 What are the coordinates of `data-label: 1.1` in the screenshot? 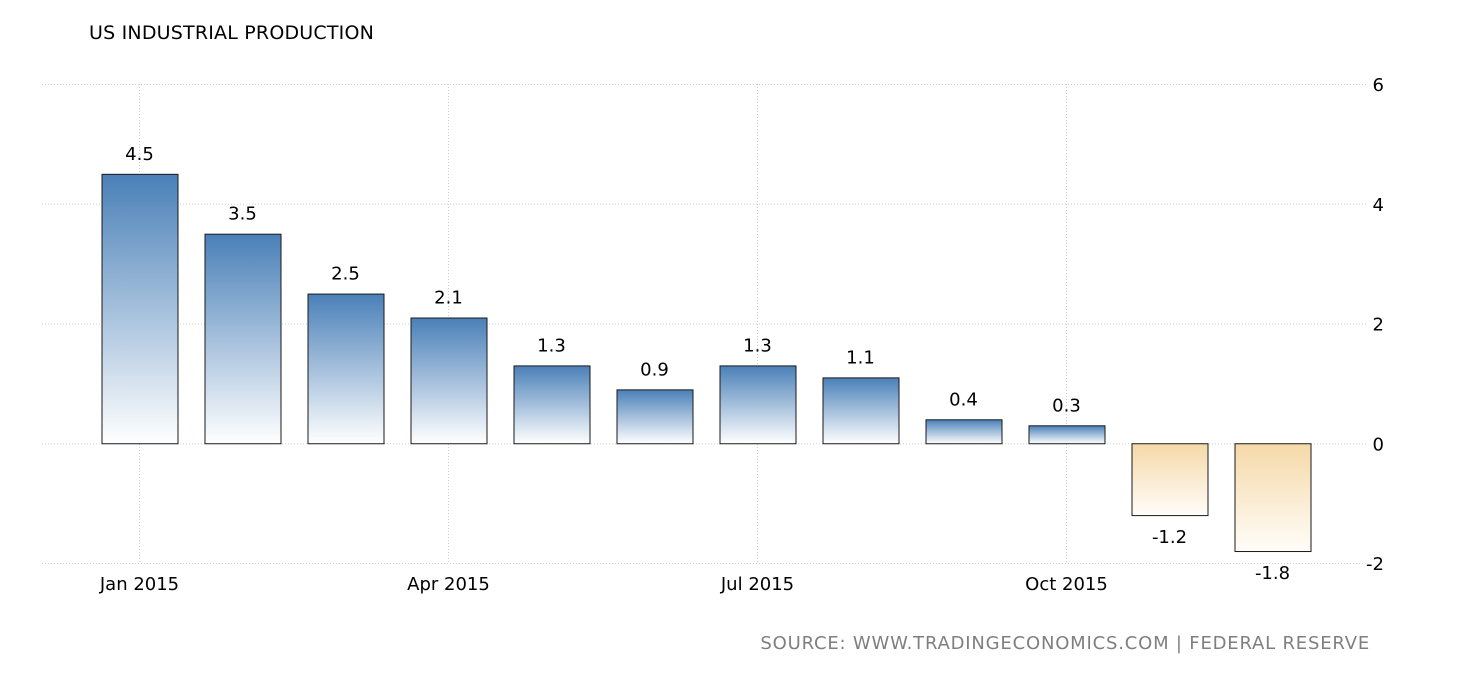 It's located at (860, 357).